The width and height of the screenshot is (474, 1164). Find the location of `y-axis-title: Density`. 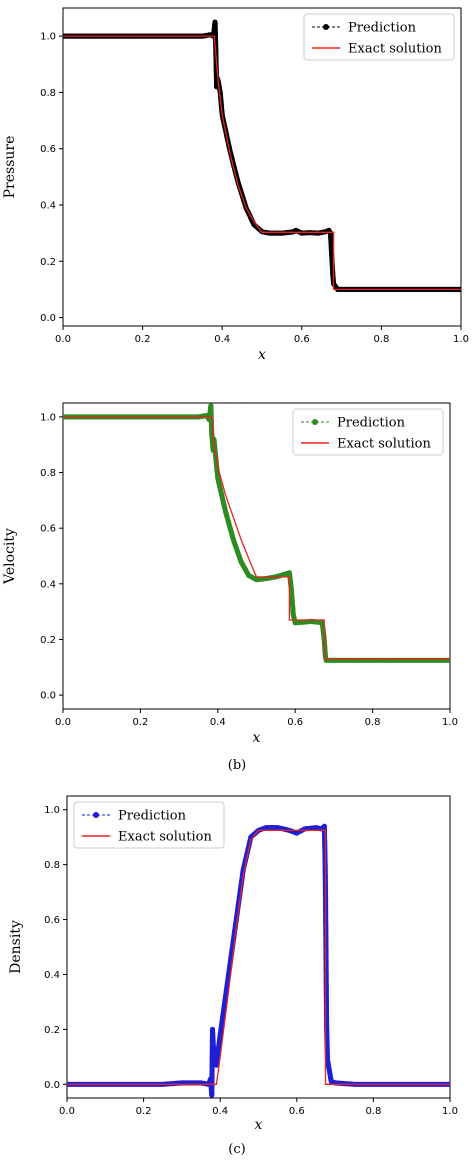

y-axis-title: Density is located at coordinates (16, 947).